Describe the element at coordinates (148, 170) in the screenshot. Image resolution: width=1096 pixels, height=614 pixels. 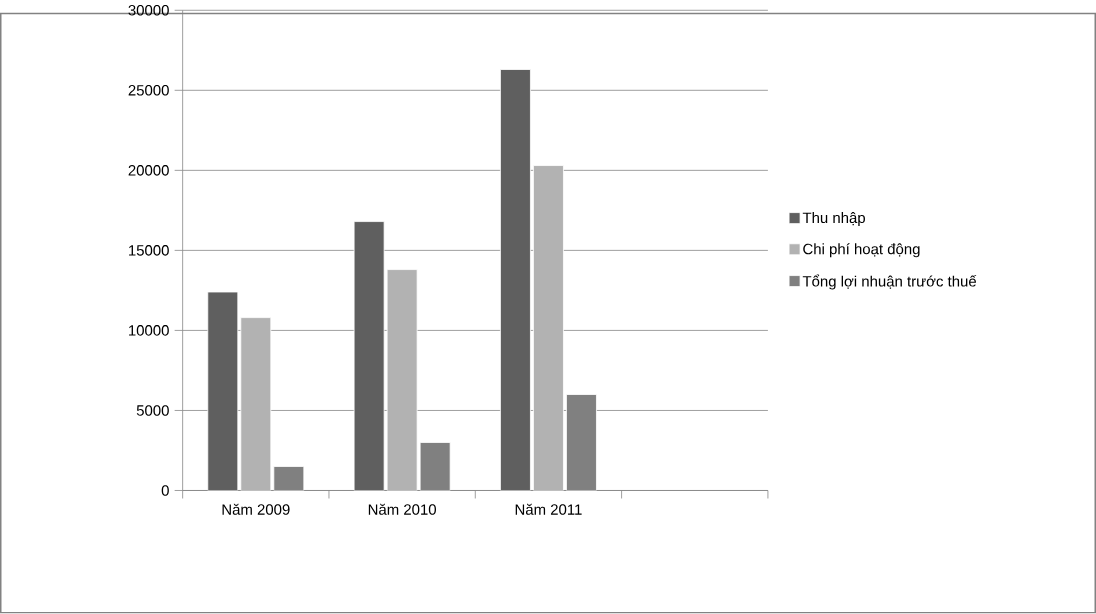
I see `y-tick-label: 20000` at that location.